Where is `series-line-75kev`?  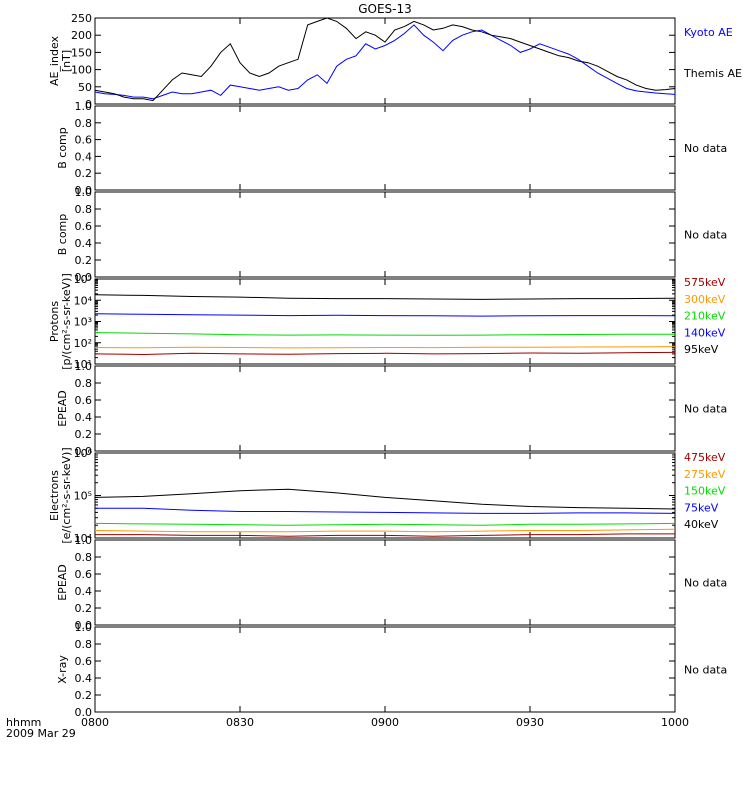
series-line-75kev is located at coordinates (385, 510).